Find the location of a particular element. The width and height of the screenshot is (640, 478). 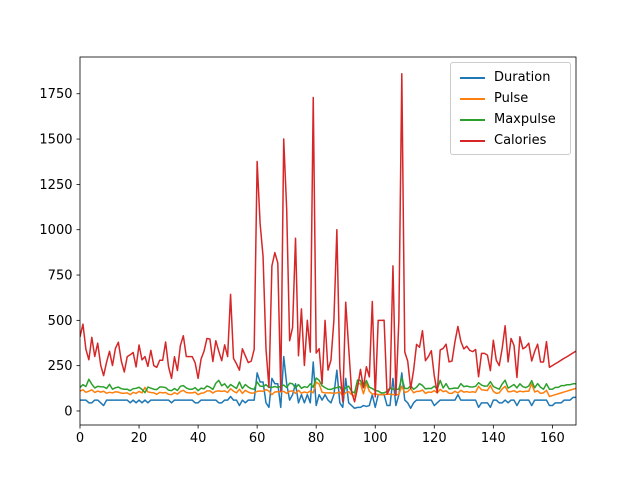

x-tick-label: 0 is located at coordinates (80, 438).